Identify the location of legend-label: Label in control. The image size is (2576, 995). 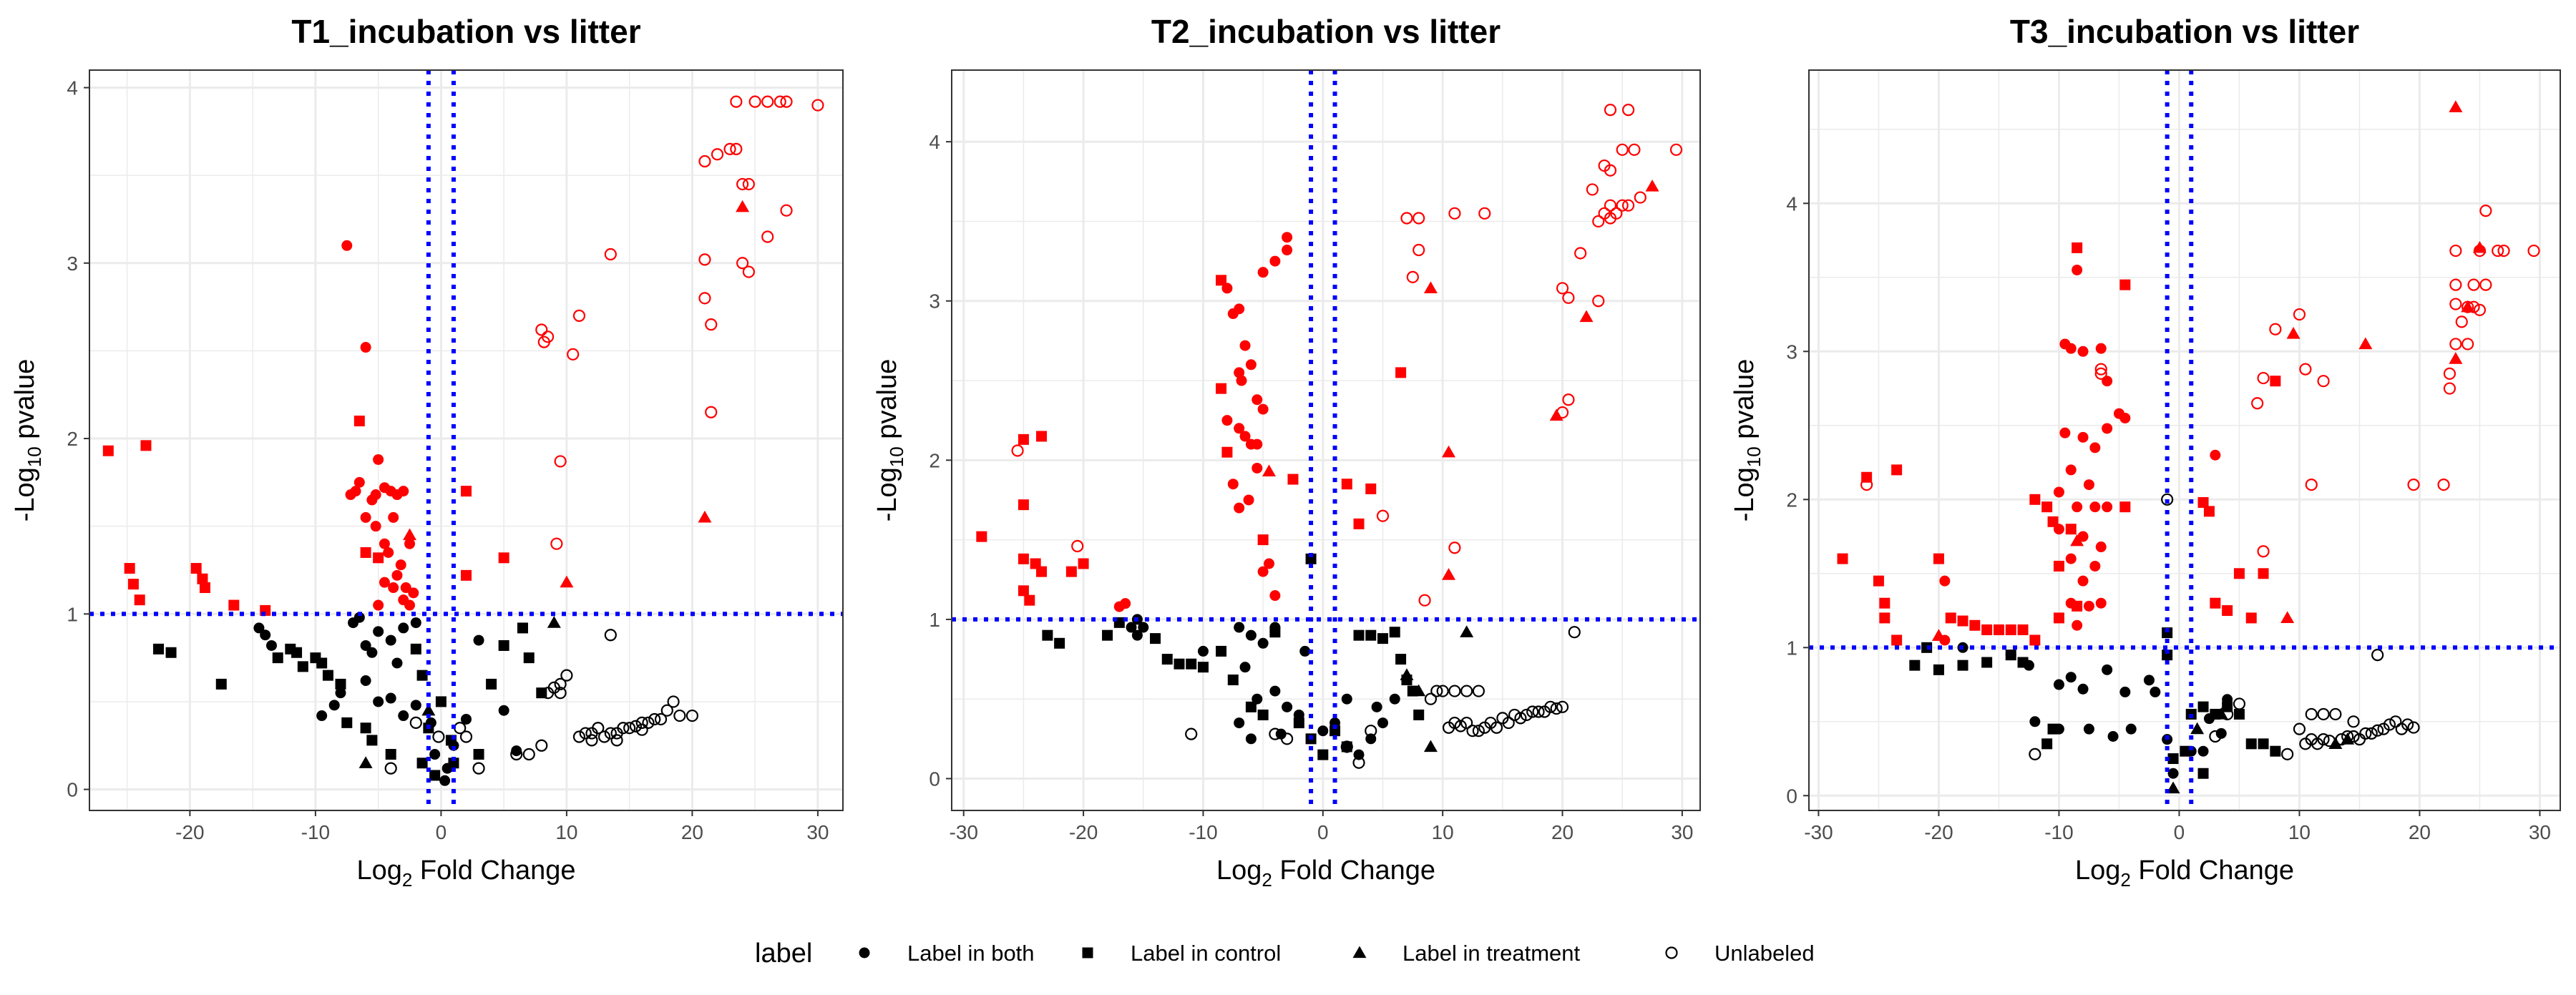
(1206, 953).